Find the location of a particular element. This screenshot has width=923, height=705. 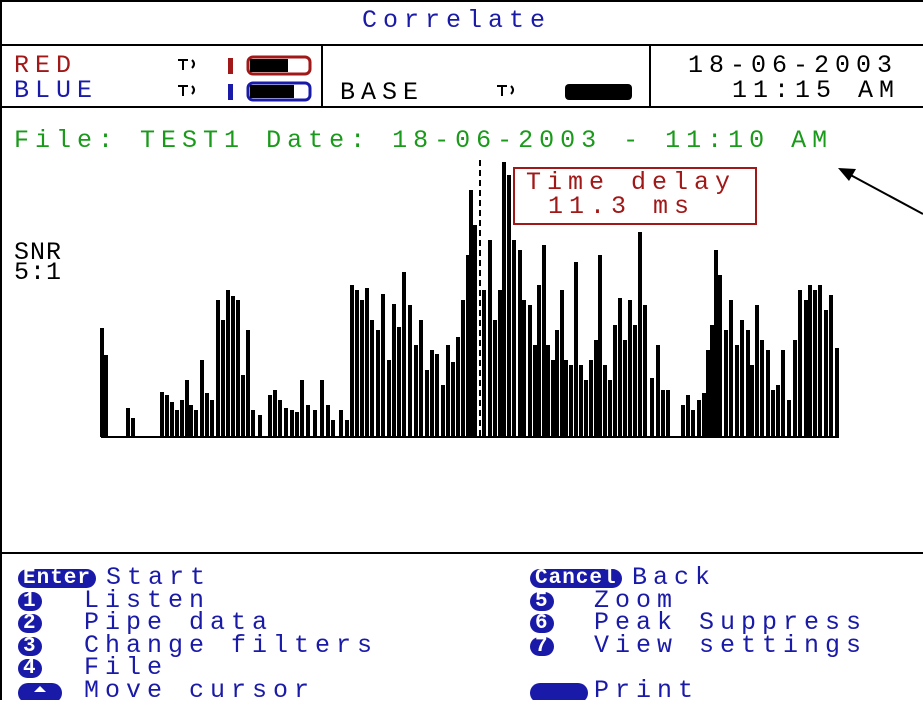

battery-base is located at coordinates (598, 92).